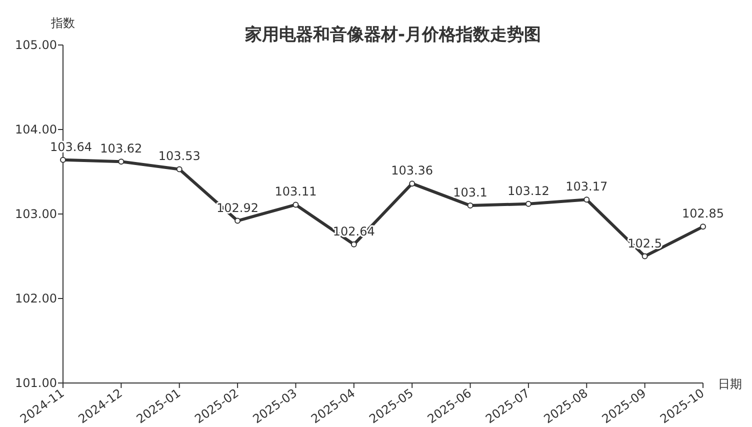 This screenshot has width=752, height=427. I want to click on x-axis-title: 日期, so click(730, 384).